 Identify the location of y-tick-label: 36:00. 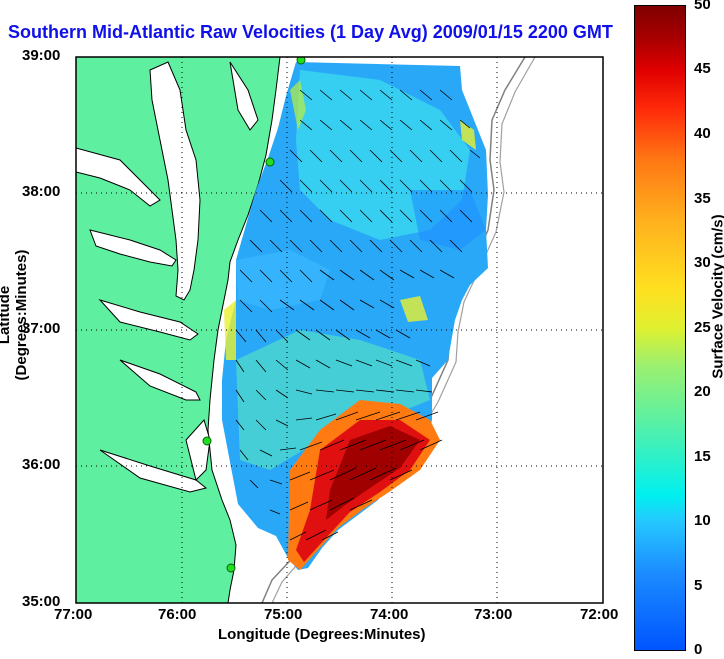
(41, 464).